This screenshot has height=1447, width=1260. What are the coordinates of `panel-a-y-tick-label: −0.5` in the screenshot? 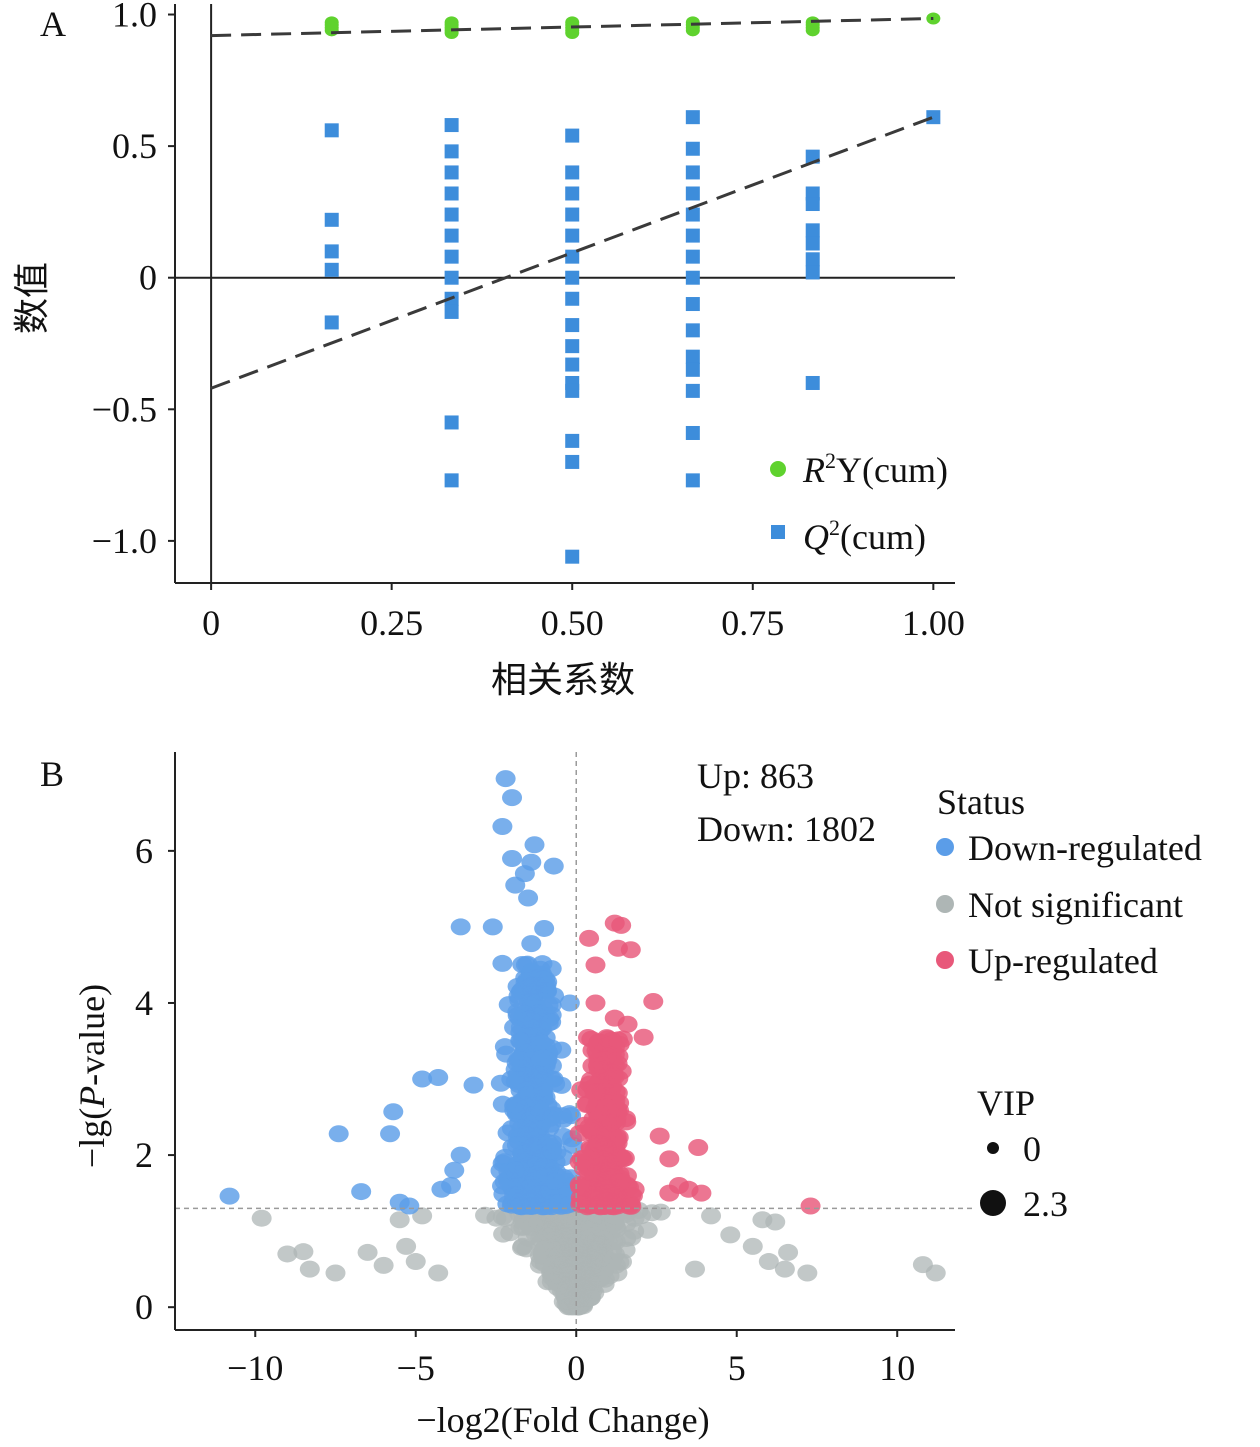 It's located at (124, 409).